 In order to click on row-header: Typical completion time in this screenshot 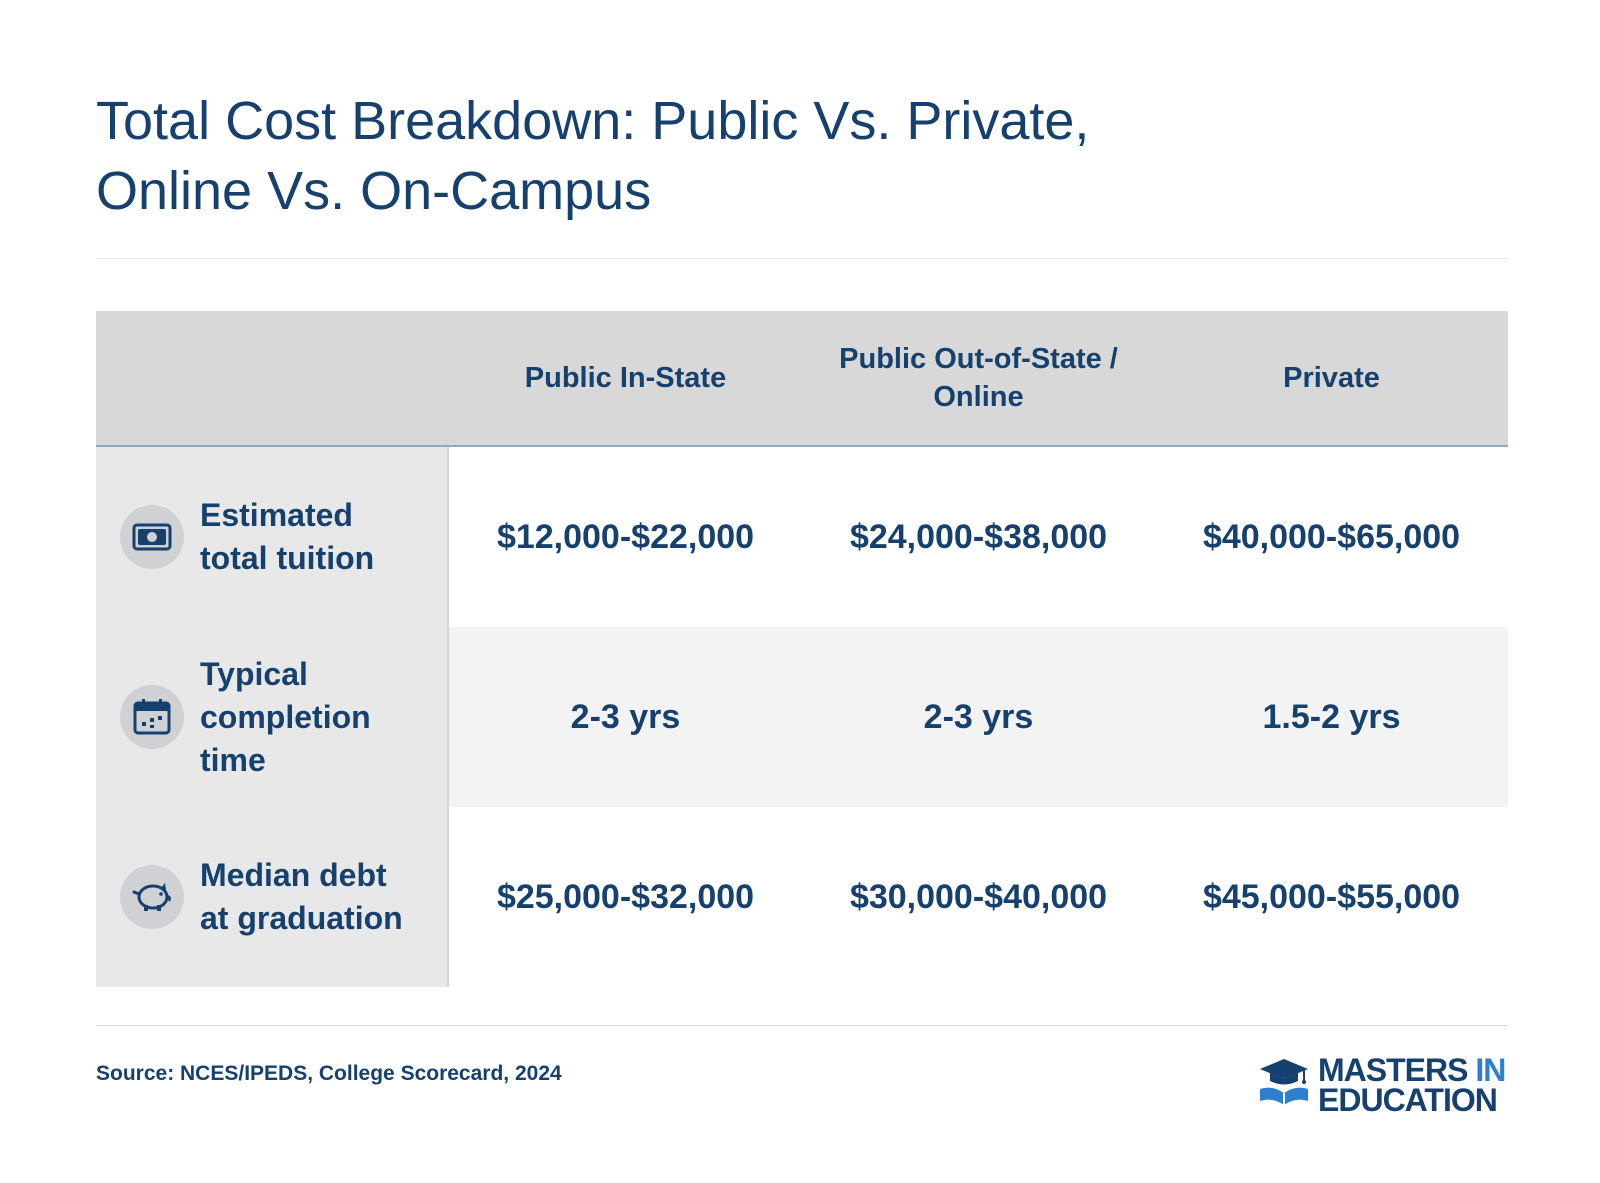, I will do `click(272, 717)`.